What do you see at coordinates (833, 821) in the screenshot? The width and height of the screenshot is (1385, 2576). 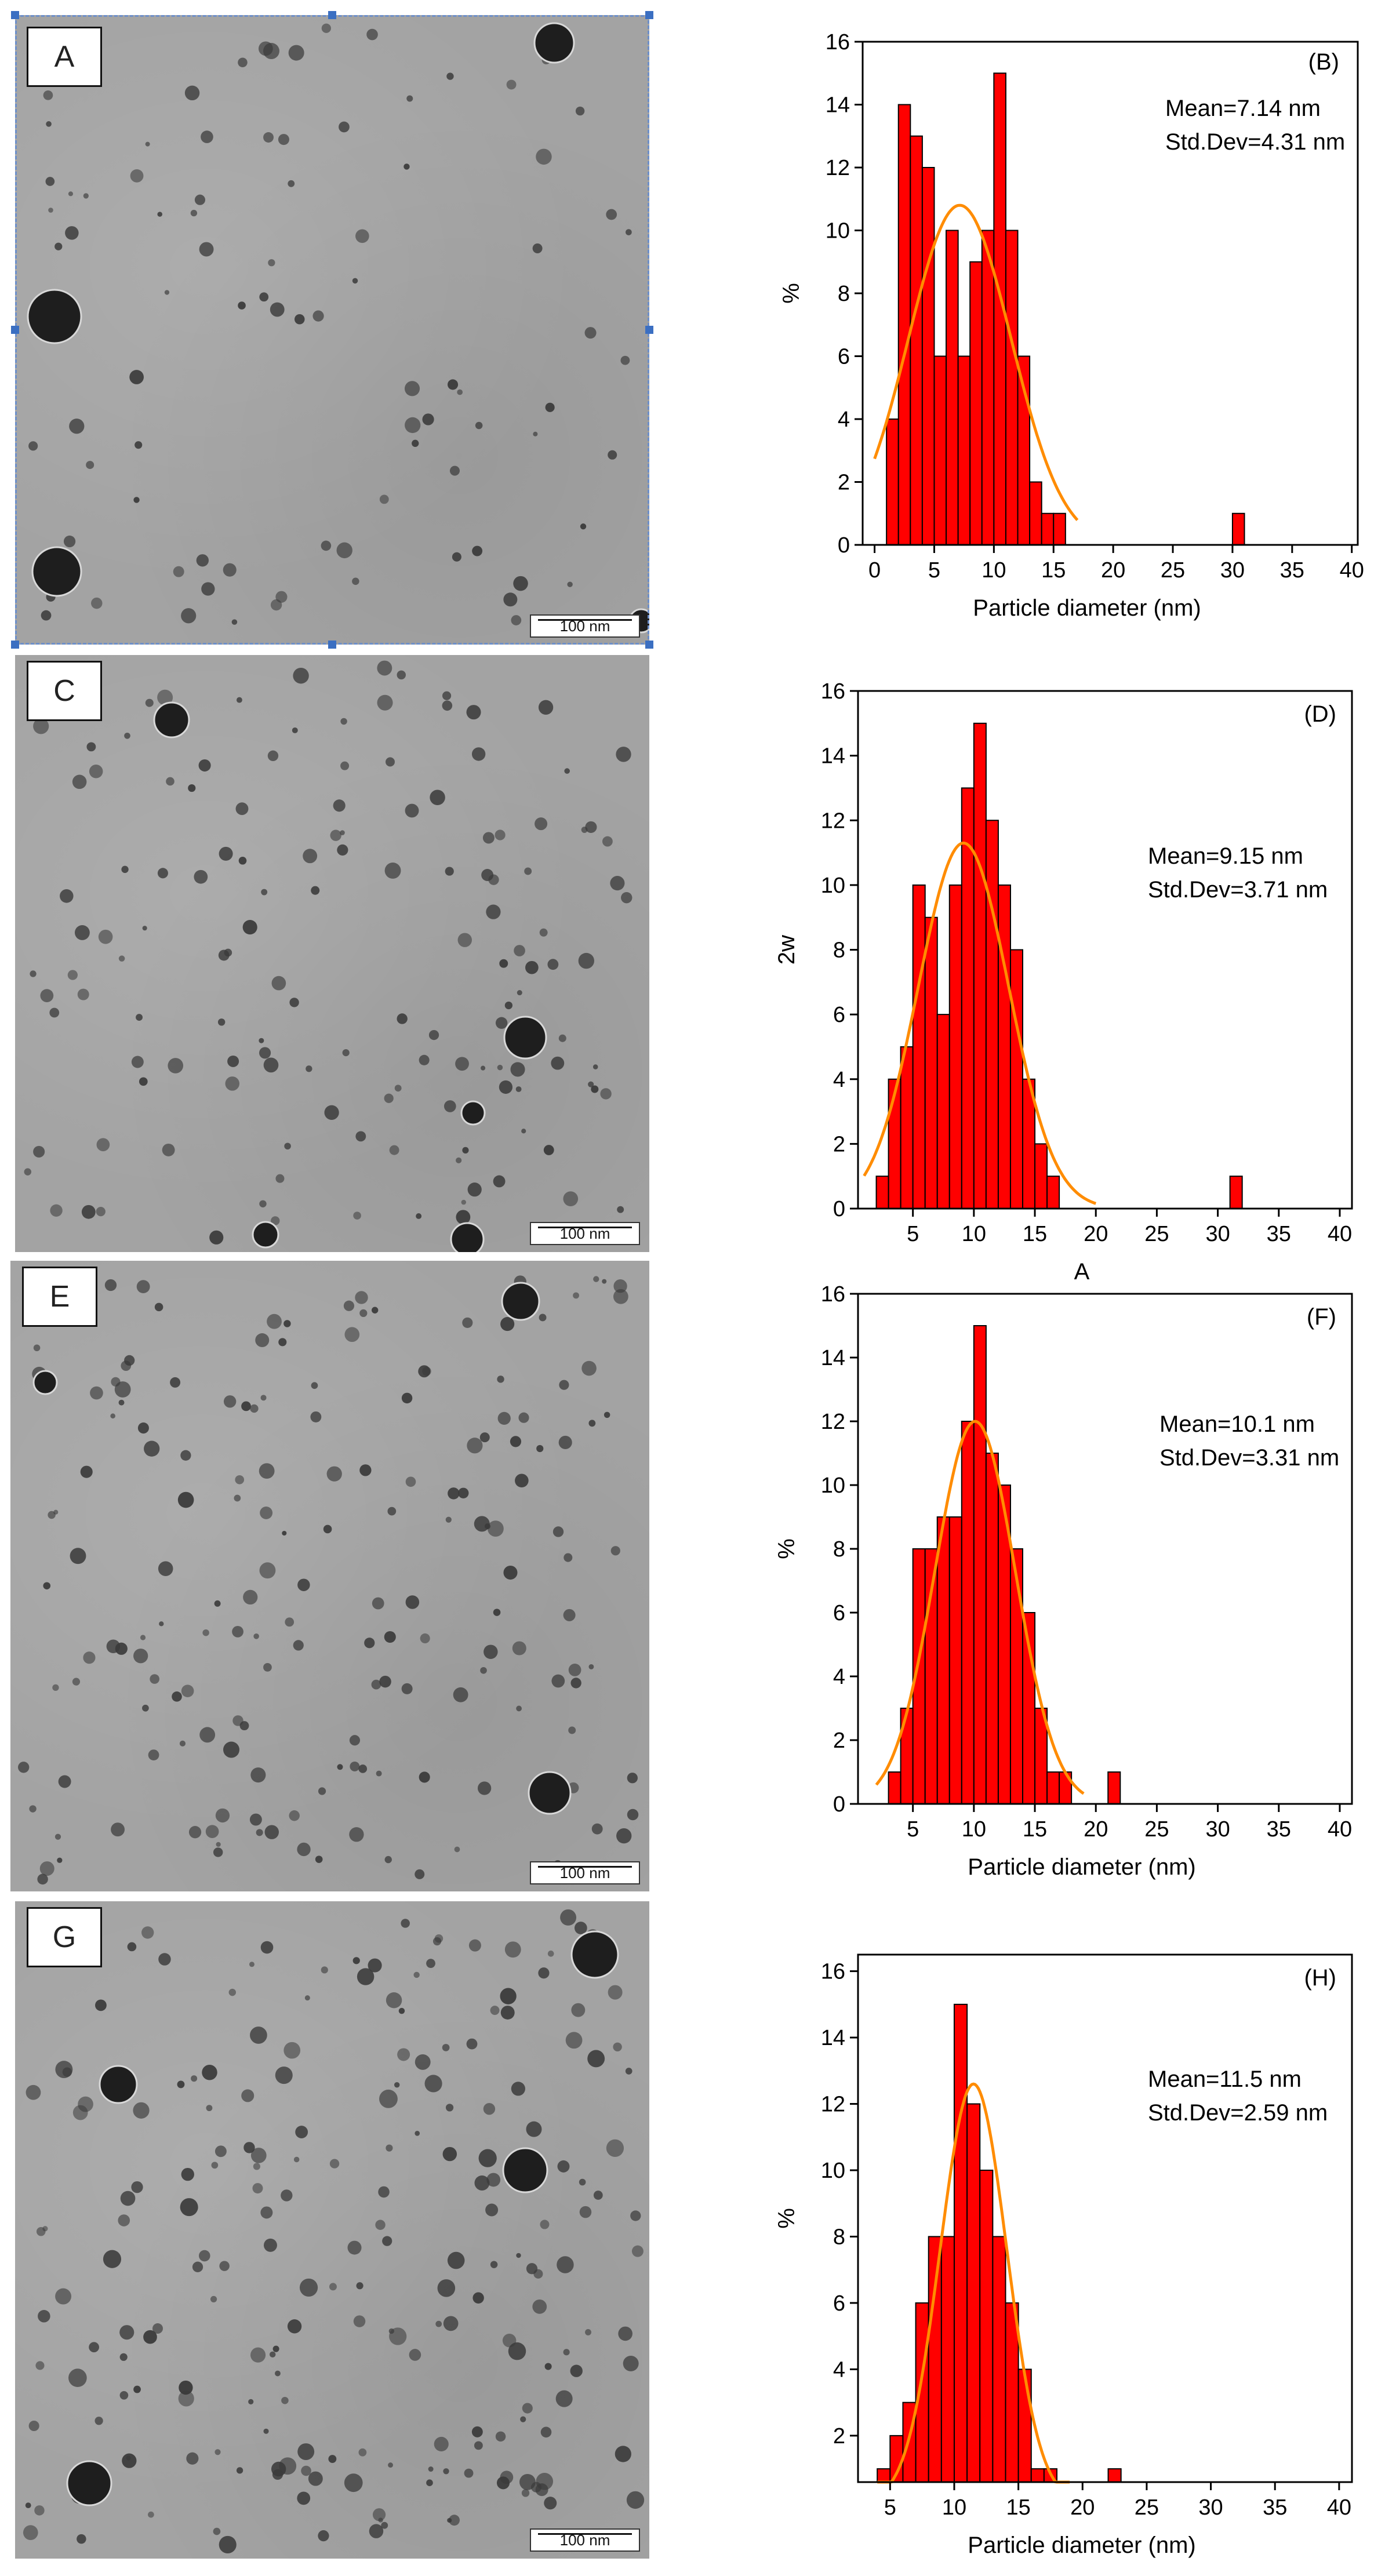 I see `y-tick-label: 12` at bounding box center [833, 821].